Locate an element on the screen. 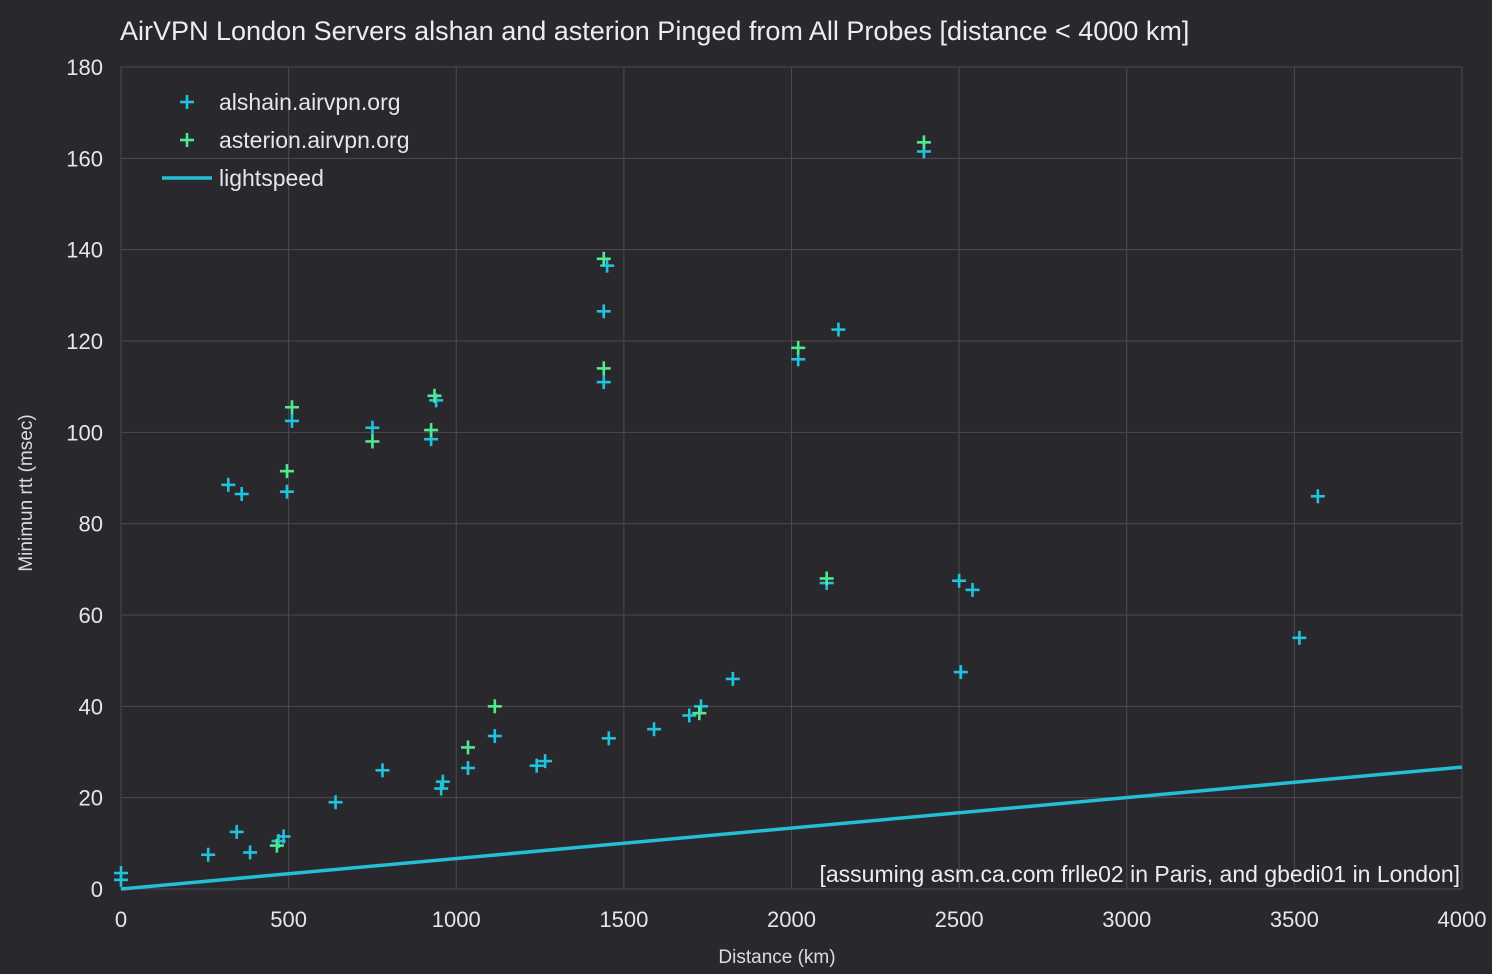 Image resolution: width=1492 pixels, height=974 pixels. x-tick-label: 1500 is located at coordinates (623, 919).